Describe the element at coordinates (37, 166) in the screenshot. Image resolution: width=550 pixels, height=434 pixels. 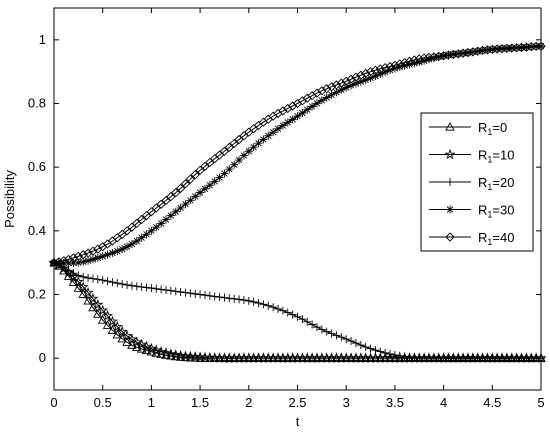
I see `y-tick-label: 0.6` at that location.